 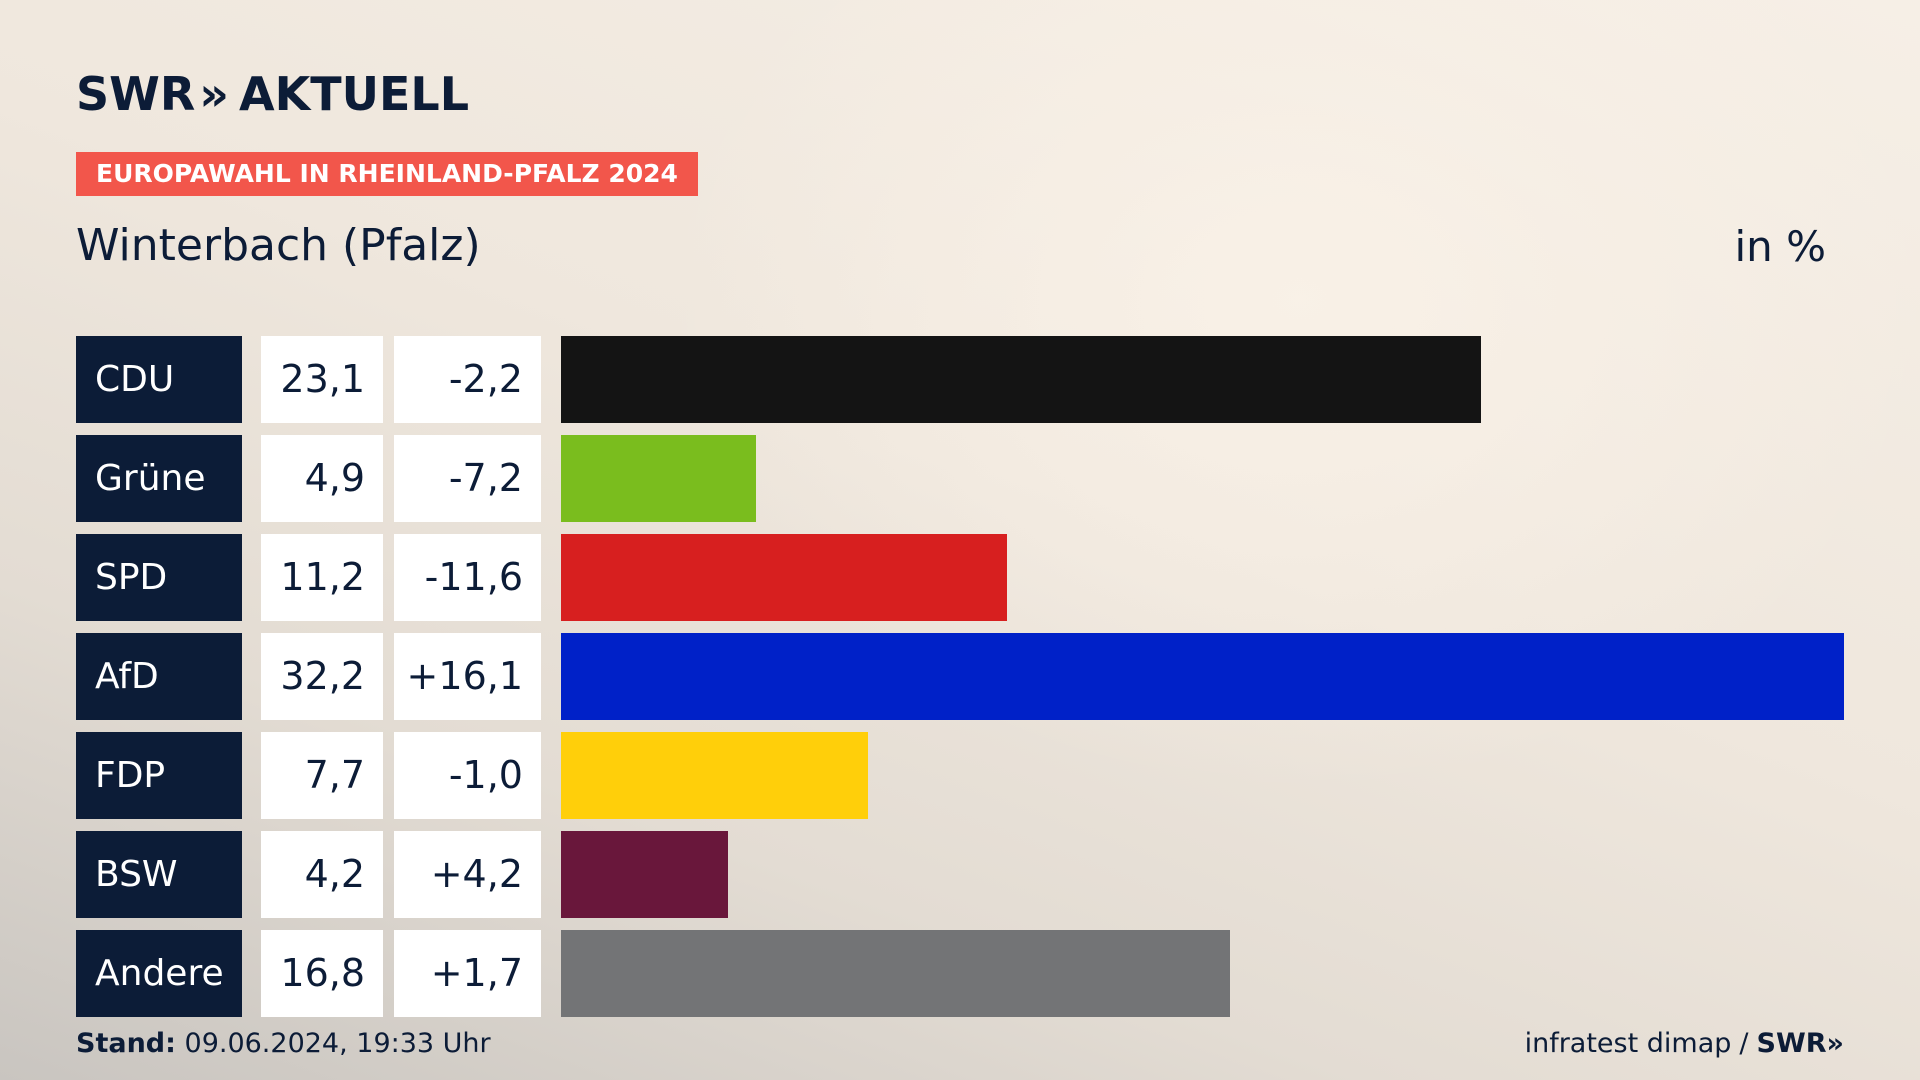 I want to click on result-row: AfD 32,2 +16,1, so click(x=961, y=676).